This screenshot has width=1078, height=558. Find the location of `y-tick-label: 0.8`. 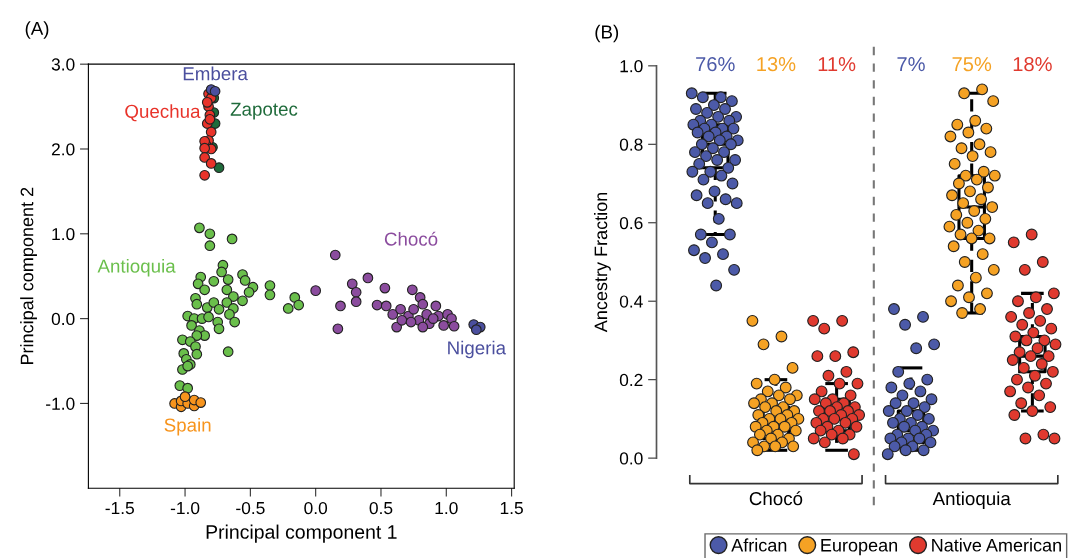

y-tick-label: 0.8 is located at coordinates (631, 144).